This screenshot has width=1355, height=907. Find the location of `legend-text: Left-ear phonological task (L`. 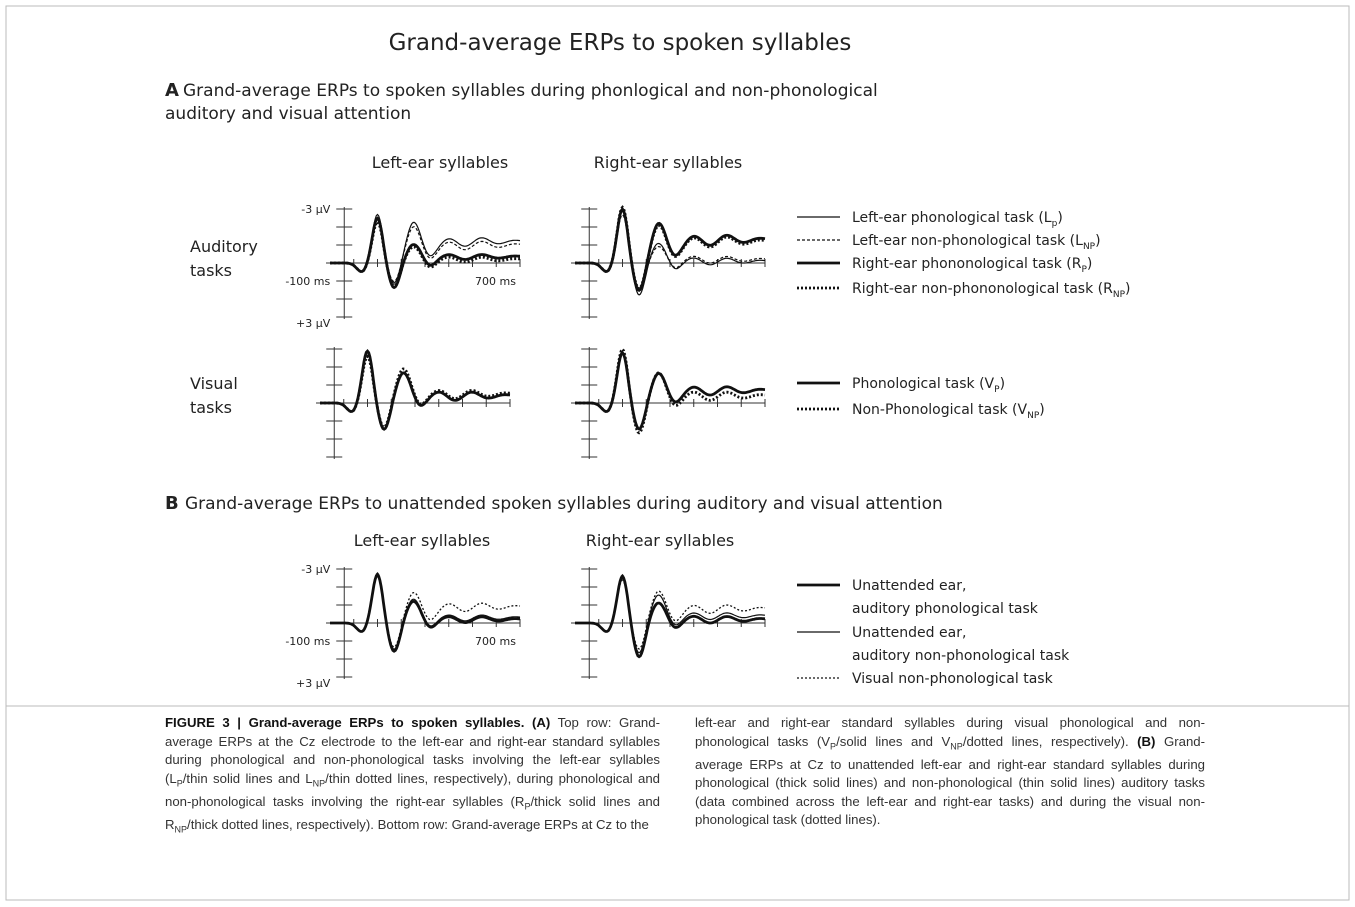

legend-text: Left-ear phonological task (L is located at coordinates (952, 218).